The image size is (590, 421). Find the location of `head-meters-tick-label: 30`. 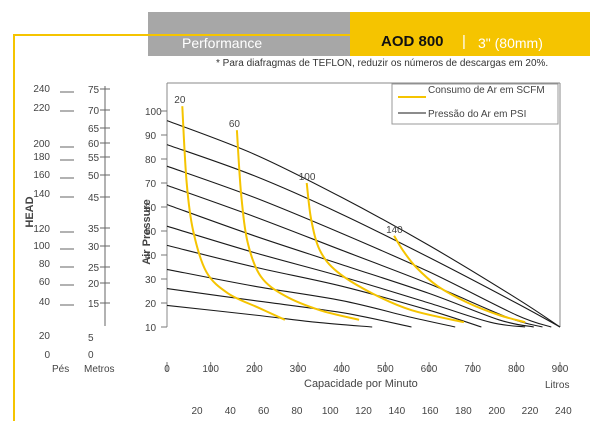

head-meters-tick-label: 30 is located at coordinates (94, 247).